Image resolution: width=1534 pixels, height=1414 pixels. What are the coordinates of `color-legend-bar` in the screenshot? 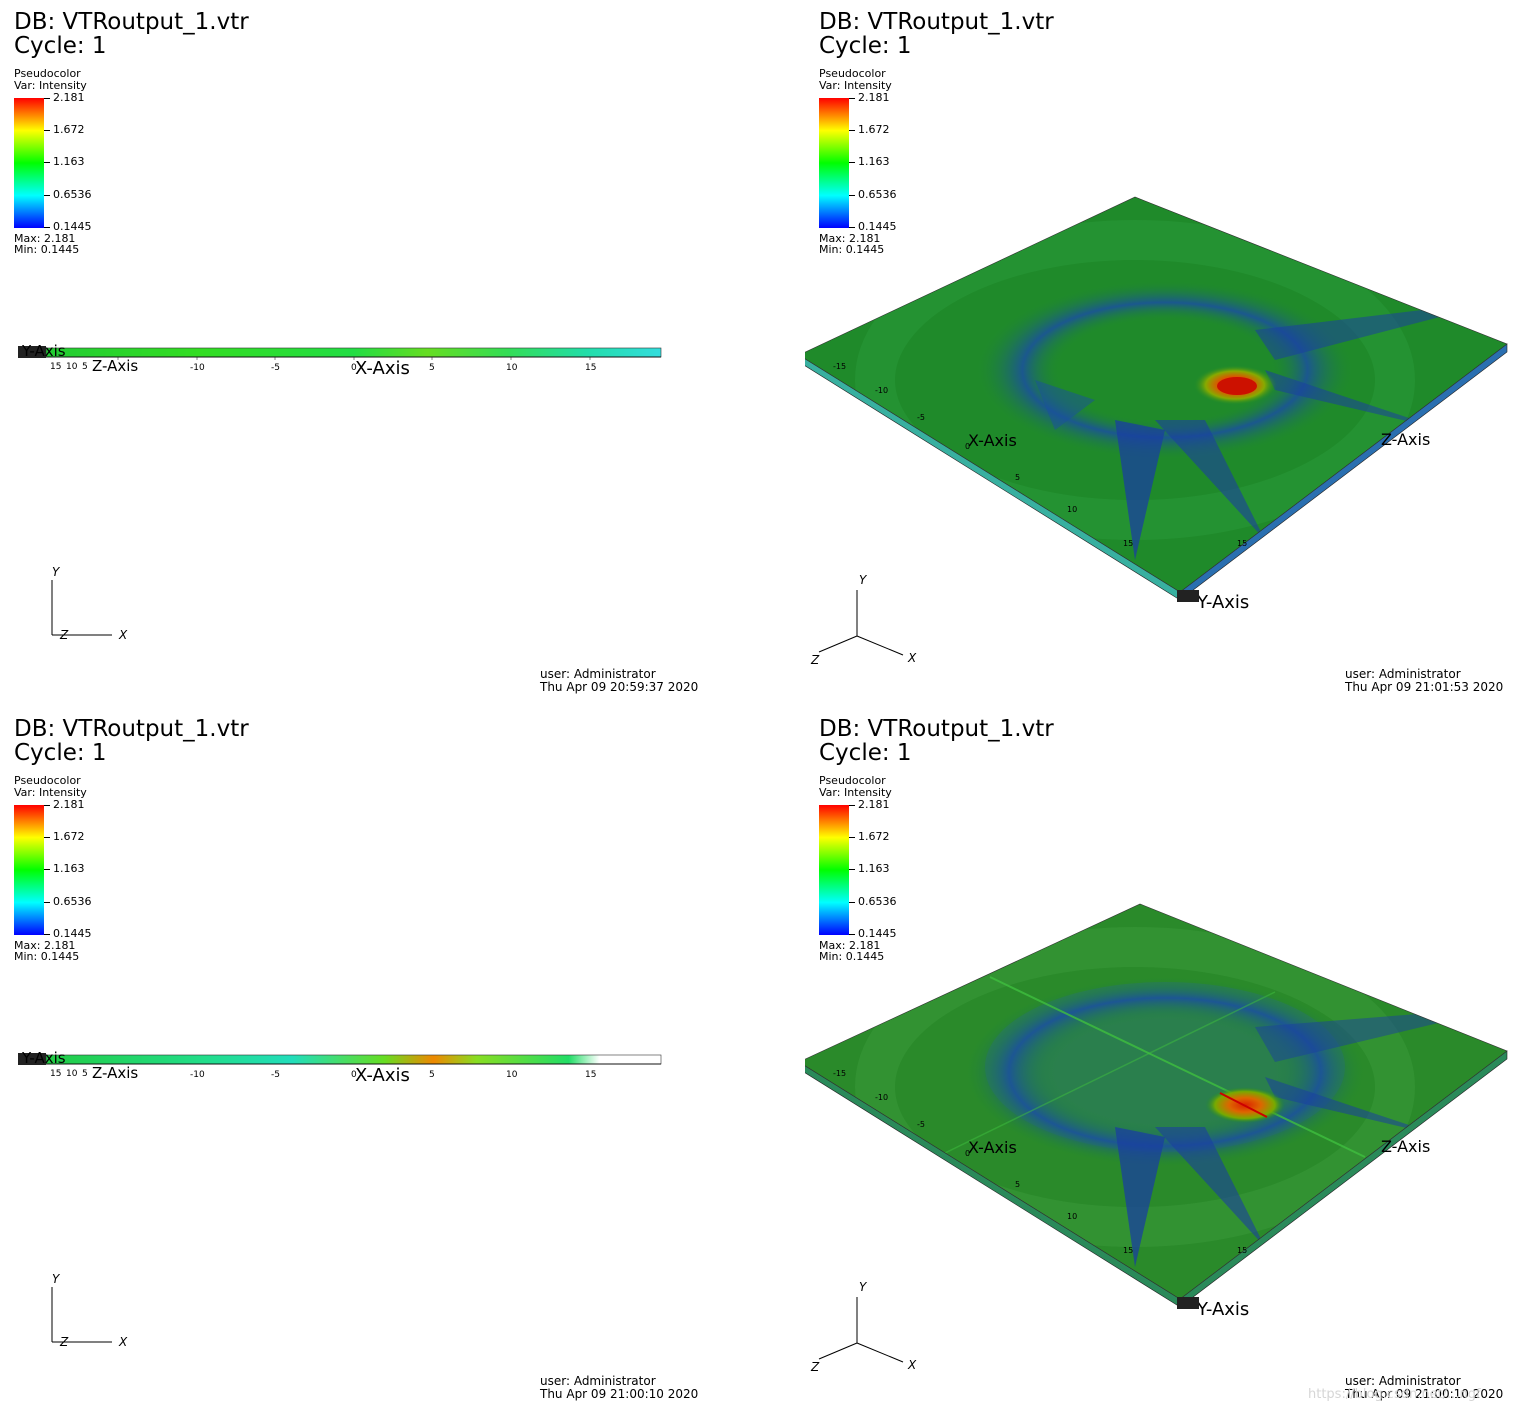 It's located at (834, 870).